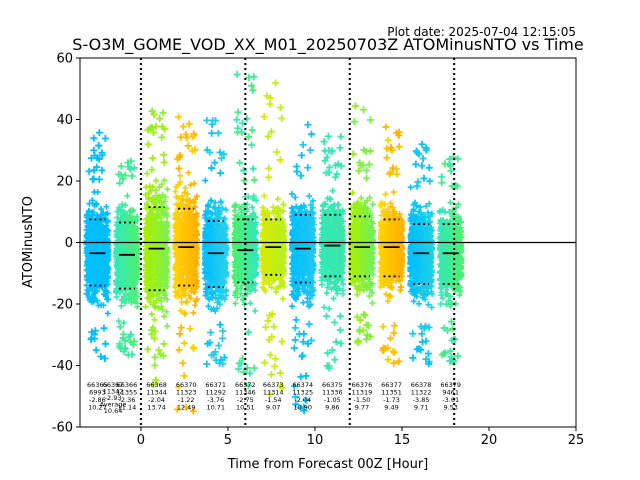 Image resolution: width=640 pixels, height=480 pixels. Describe the element at coordinates (481, 32) in the screenshot. I see `plot-date: Plot date: 2025-07-04 12:15:05` at that location.